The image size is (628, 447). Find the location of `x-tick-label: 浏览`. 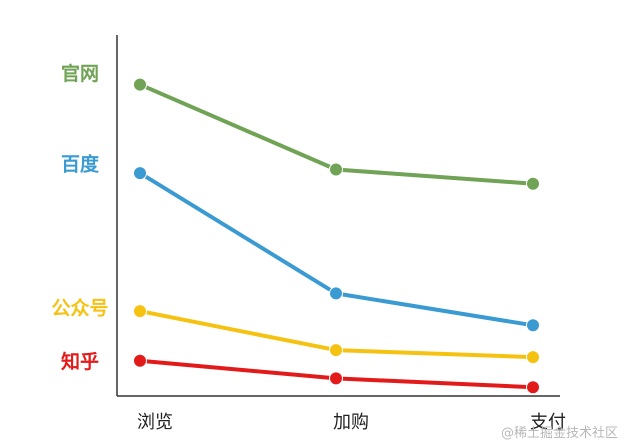

x-tick-label: 浏览 is located at coordinates (155, 422).